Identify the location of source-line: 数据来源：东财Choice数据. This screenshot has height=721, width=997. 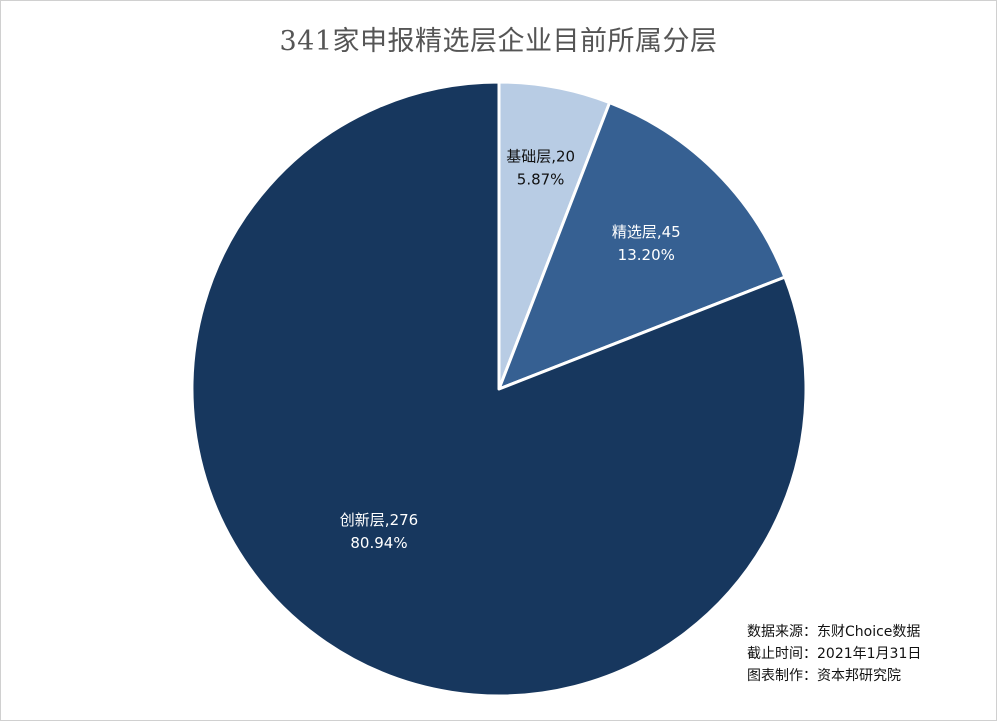
(834, 632).